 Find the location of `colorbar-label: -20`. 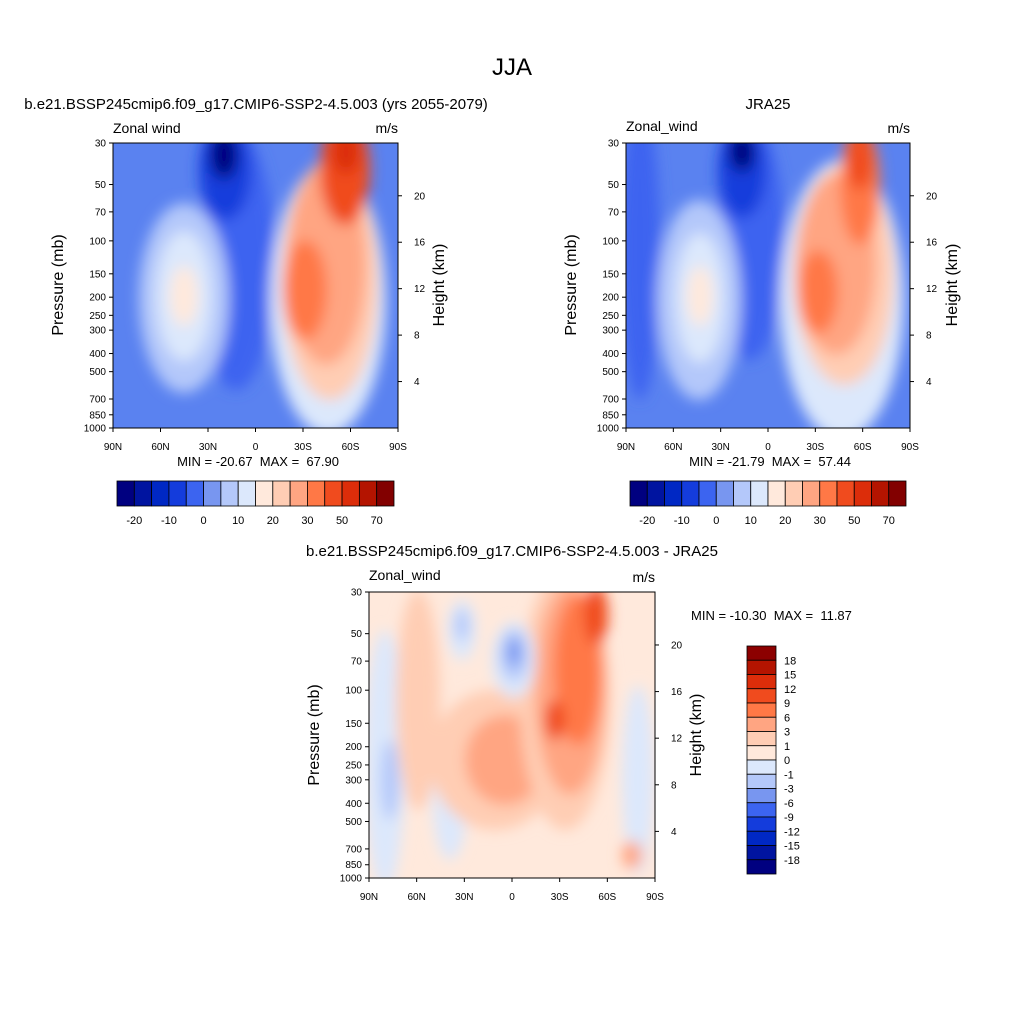

colorbar-label: -20 is located at coordinates (647, 521).